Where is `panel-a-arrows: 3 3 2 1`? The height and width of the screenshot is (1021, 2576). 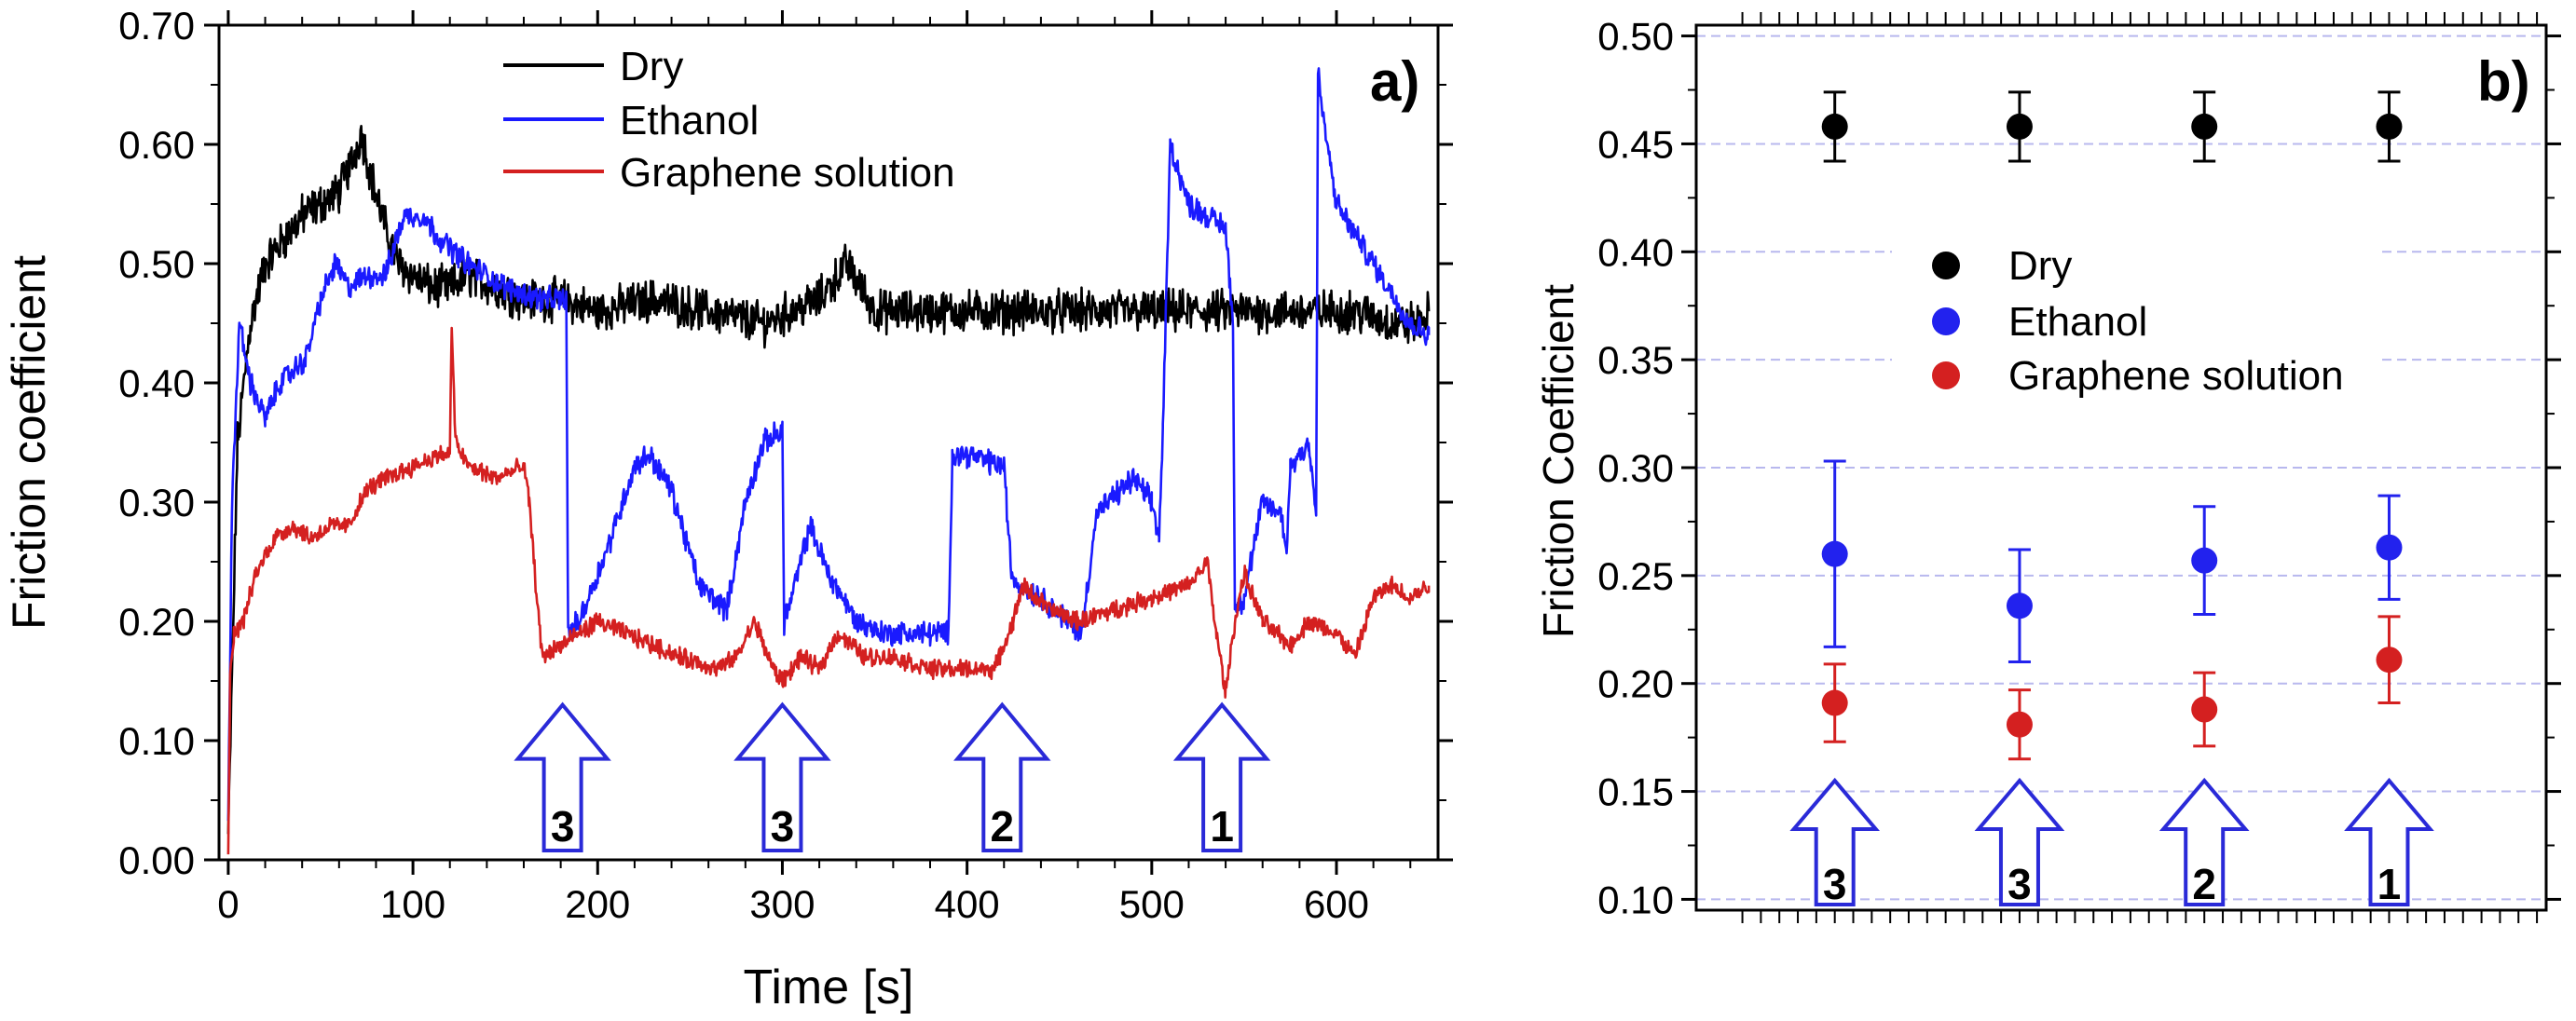
panel-a-arrows: 3 3 2 1 is located at coordinates (892, 776).